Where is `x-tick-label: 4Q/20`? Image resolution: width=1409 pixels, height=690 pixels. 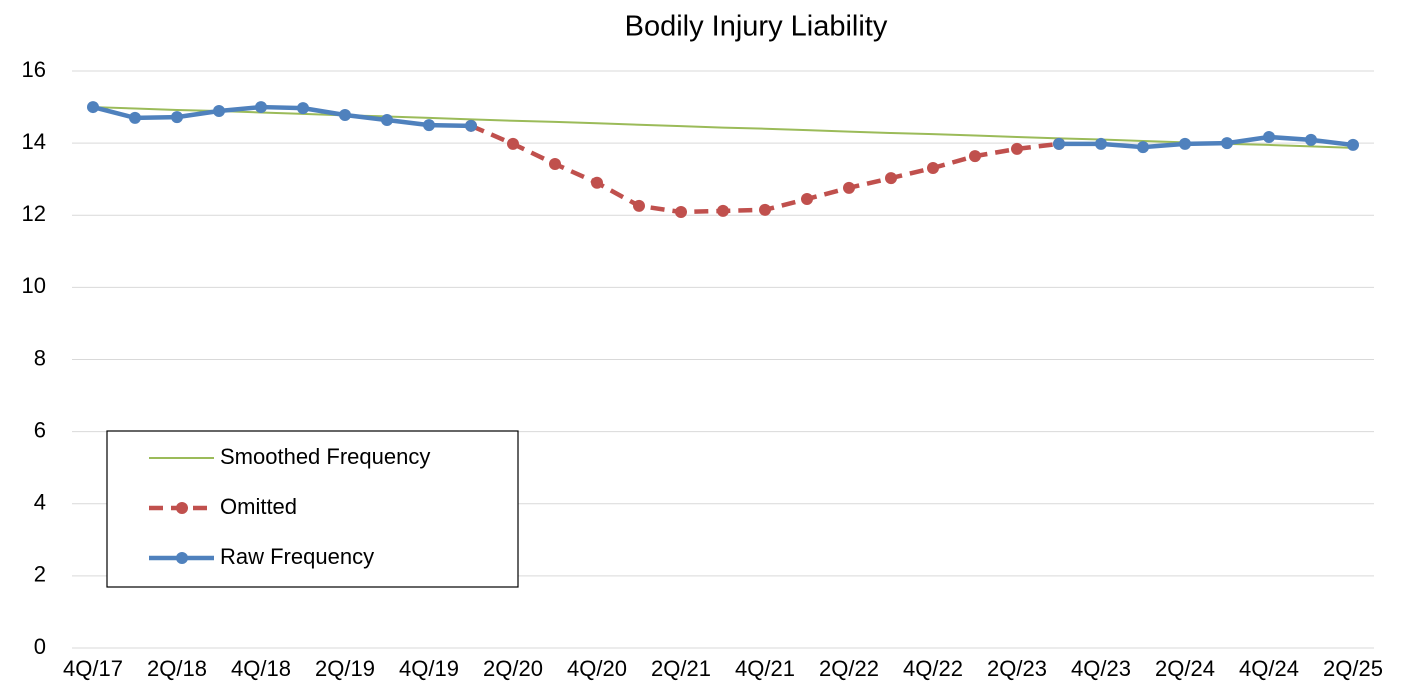 x-tick-label: 4Q/20 is located at coordinates (597, 668).